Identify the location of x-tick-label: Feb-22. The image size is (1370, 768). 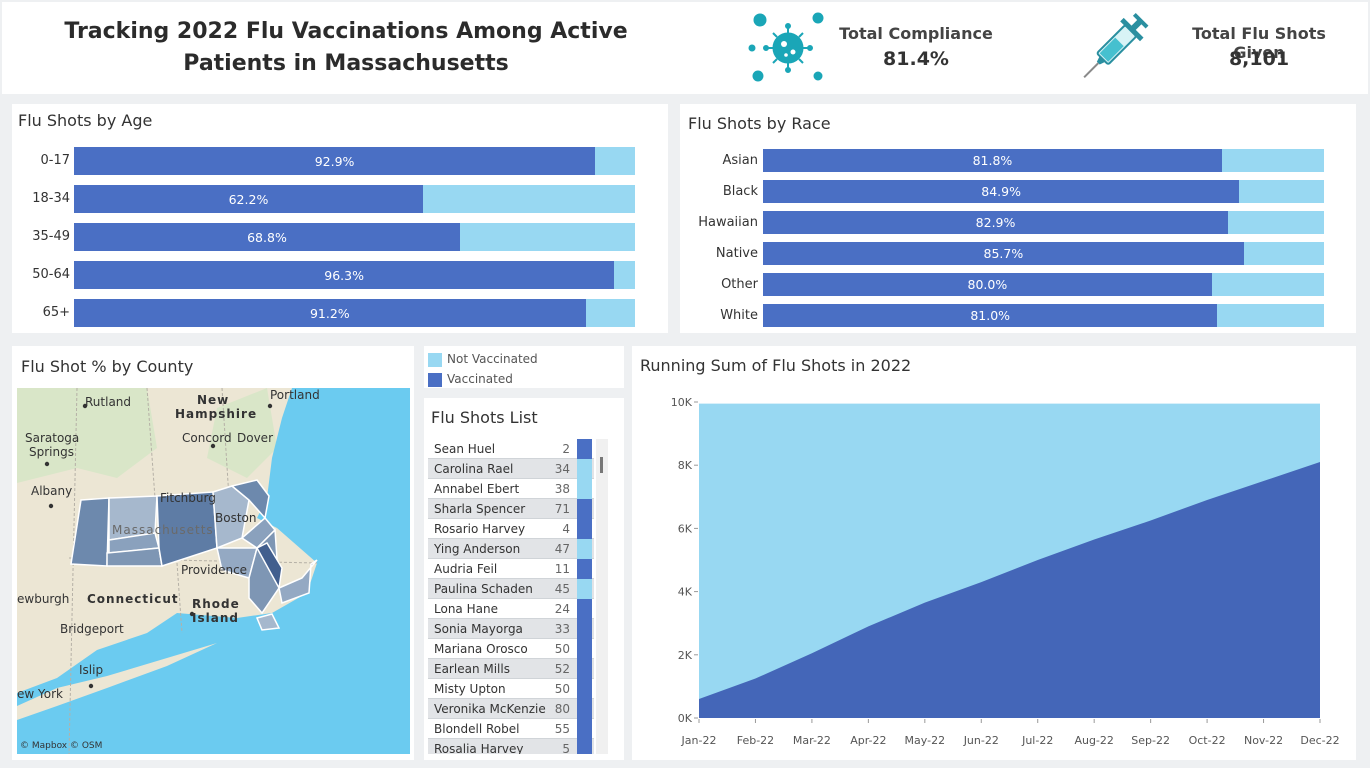
(755, 740).